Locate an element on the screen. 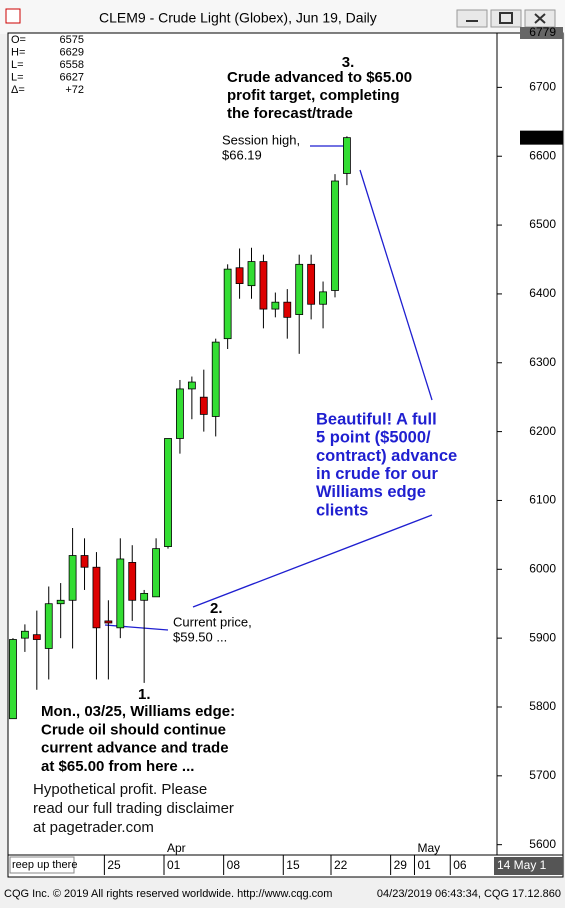 Image resolution: width=565 pixels, height=908 pixels. y-tick-label: 6200 is located at coordinates (542, 431).